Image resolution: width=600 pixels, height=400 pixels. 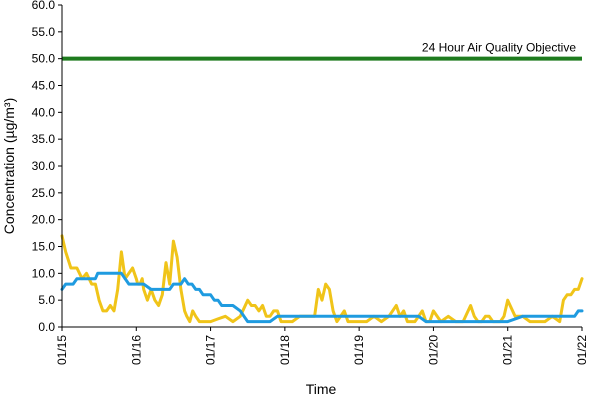 What do you see at coordinates (44, 59) in the screenshot?
I see `y-tick-label: 50.0` at bounding box center [44, 59].